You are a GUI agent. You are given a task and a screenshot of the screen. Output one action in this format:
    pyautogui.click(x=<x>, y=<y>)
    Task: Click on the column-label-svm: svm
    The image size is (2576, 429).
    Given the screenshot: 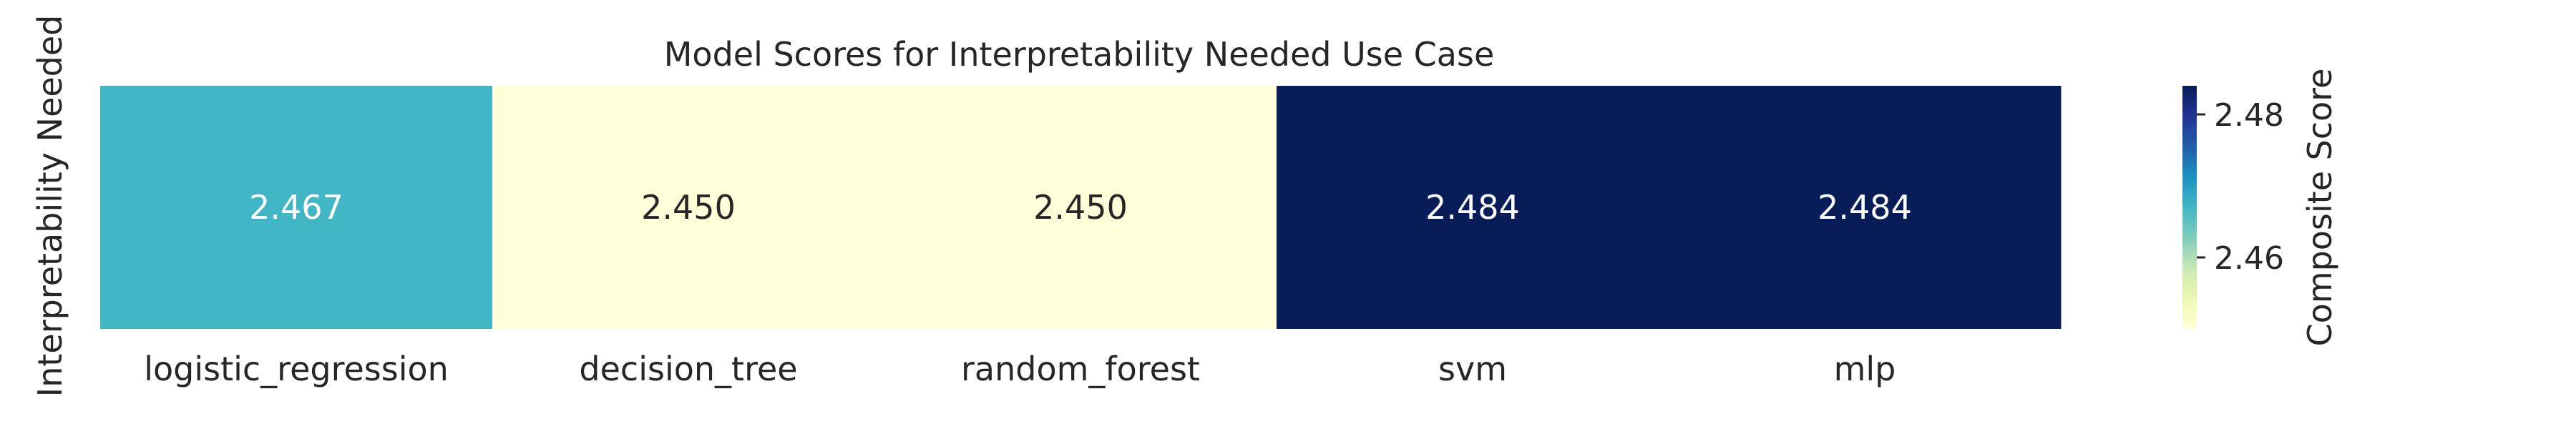 What is the action you would take?
    pyautogui.click(x=1472, y=369)
    